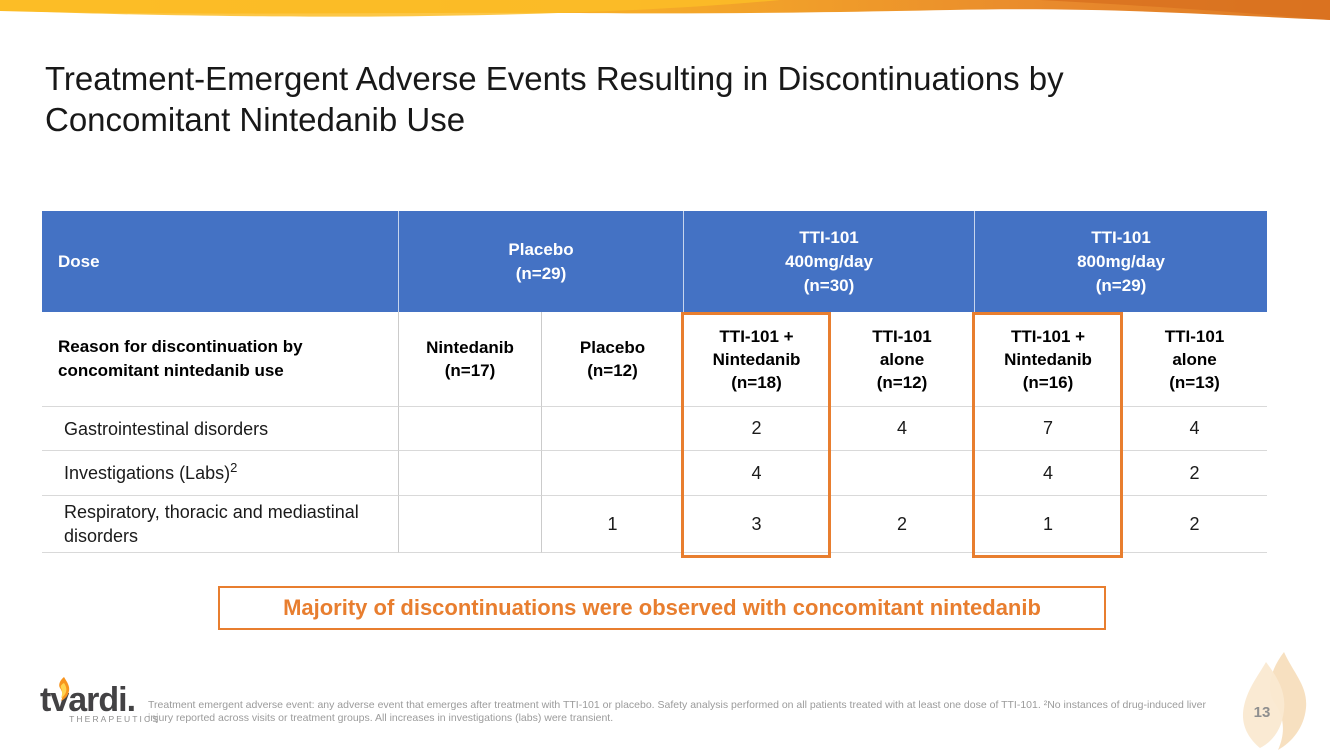 The width and height of the screenshot is (1330, 755). I want to click on logo-text: tvardi., so click(88, 700).